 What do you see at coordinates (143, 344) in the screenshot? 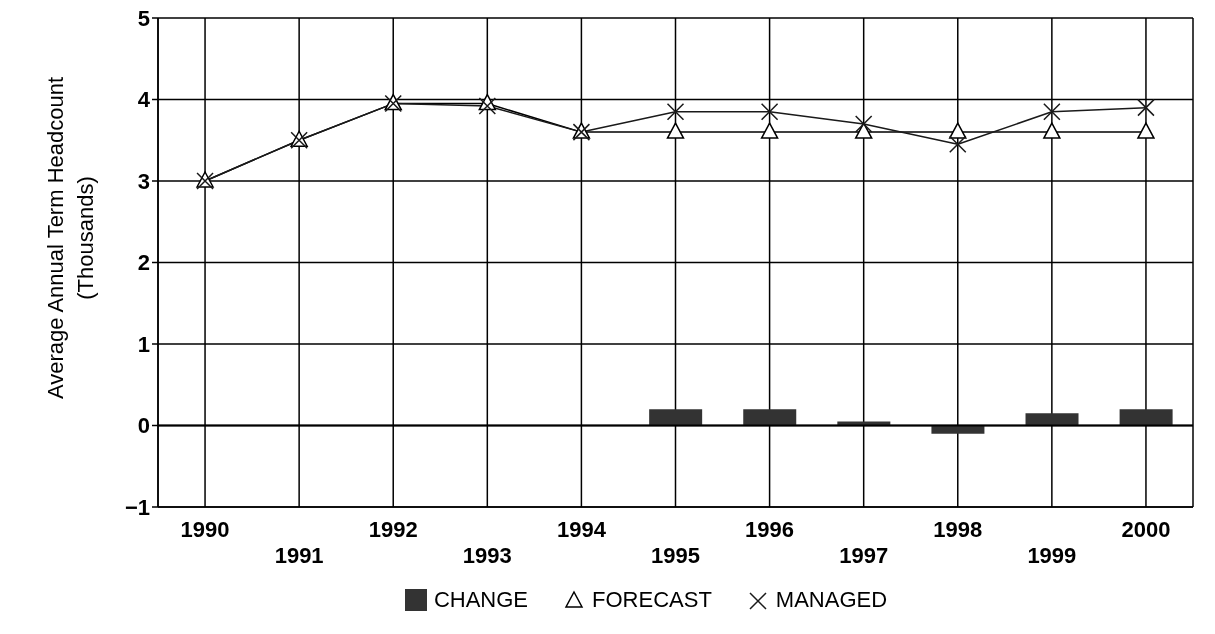
I see `y-tick-label: 1` at bounding box center [143, 344].